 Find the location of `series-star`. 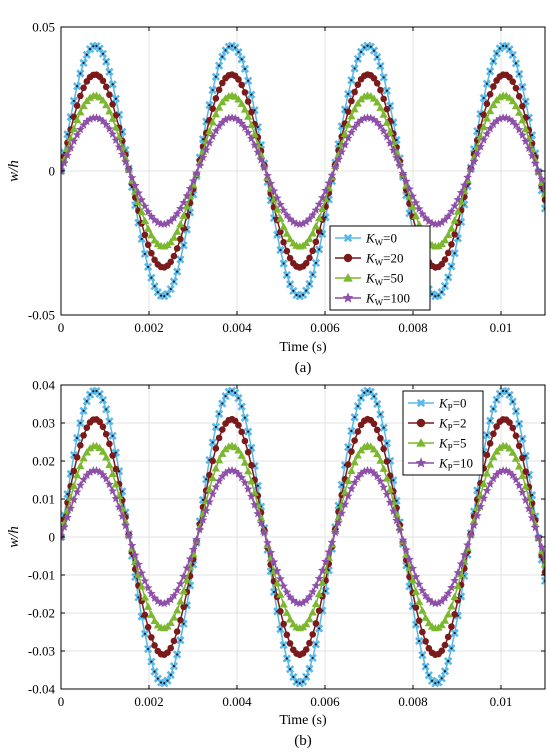

series-star is located at coordinates (303, 170).